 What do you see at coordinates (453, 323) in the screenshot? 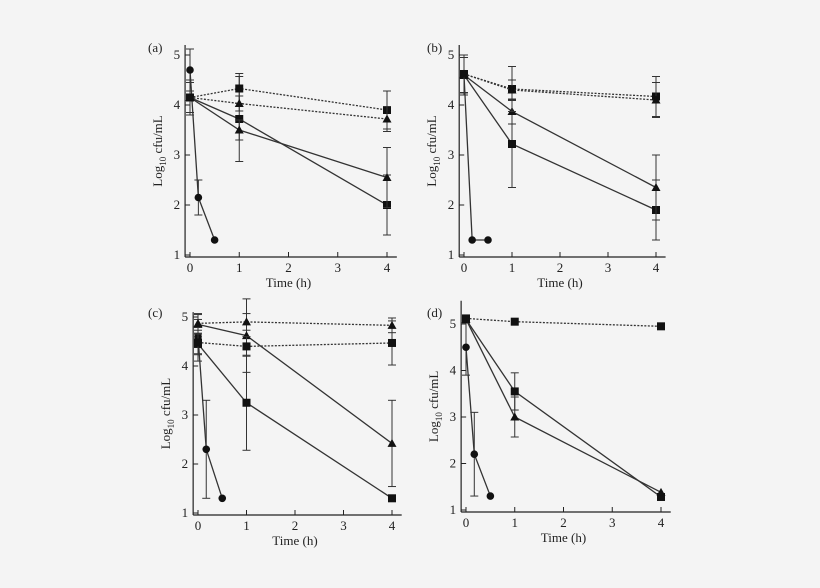
I see `y-tick-label: 5` at bounding box center [453, 323].